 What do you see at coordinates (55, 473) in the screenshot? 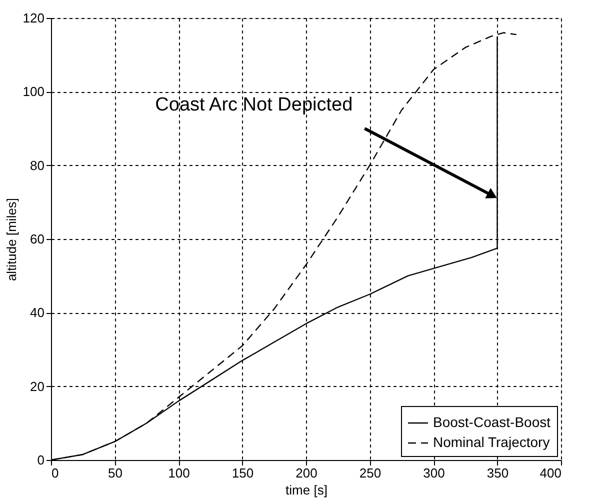
I see `x-tick-label: 0` at bounding box center [55, 473].